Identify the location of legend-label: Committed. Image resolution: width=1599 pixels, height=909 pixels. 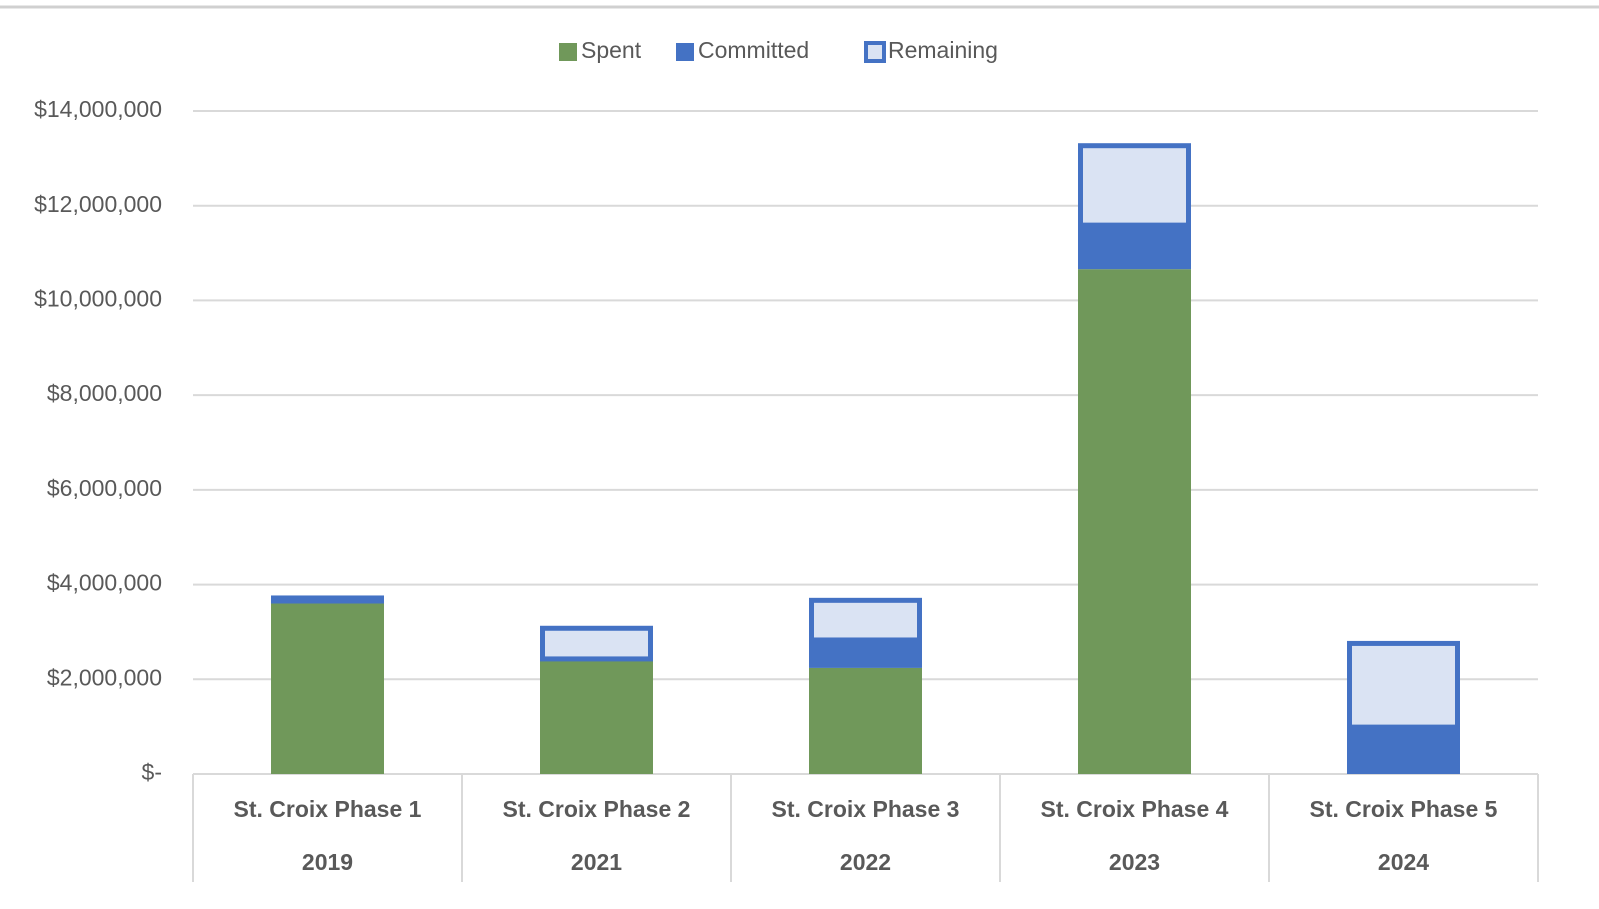
(753, 50).